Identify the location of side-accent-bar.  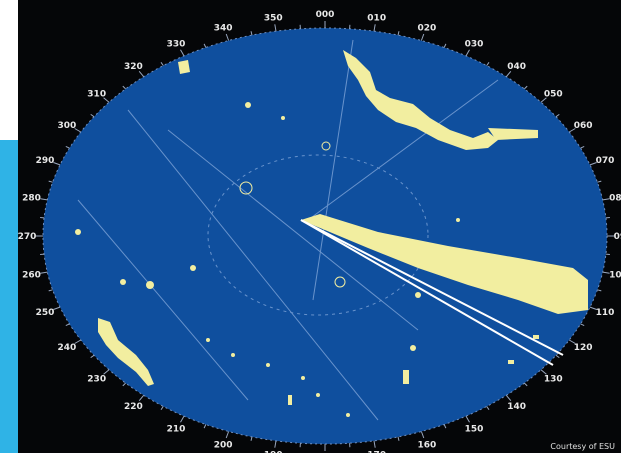
(9, 296).